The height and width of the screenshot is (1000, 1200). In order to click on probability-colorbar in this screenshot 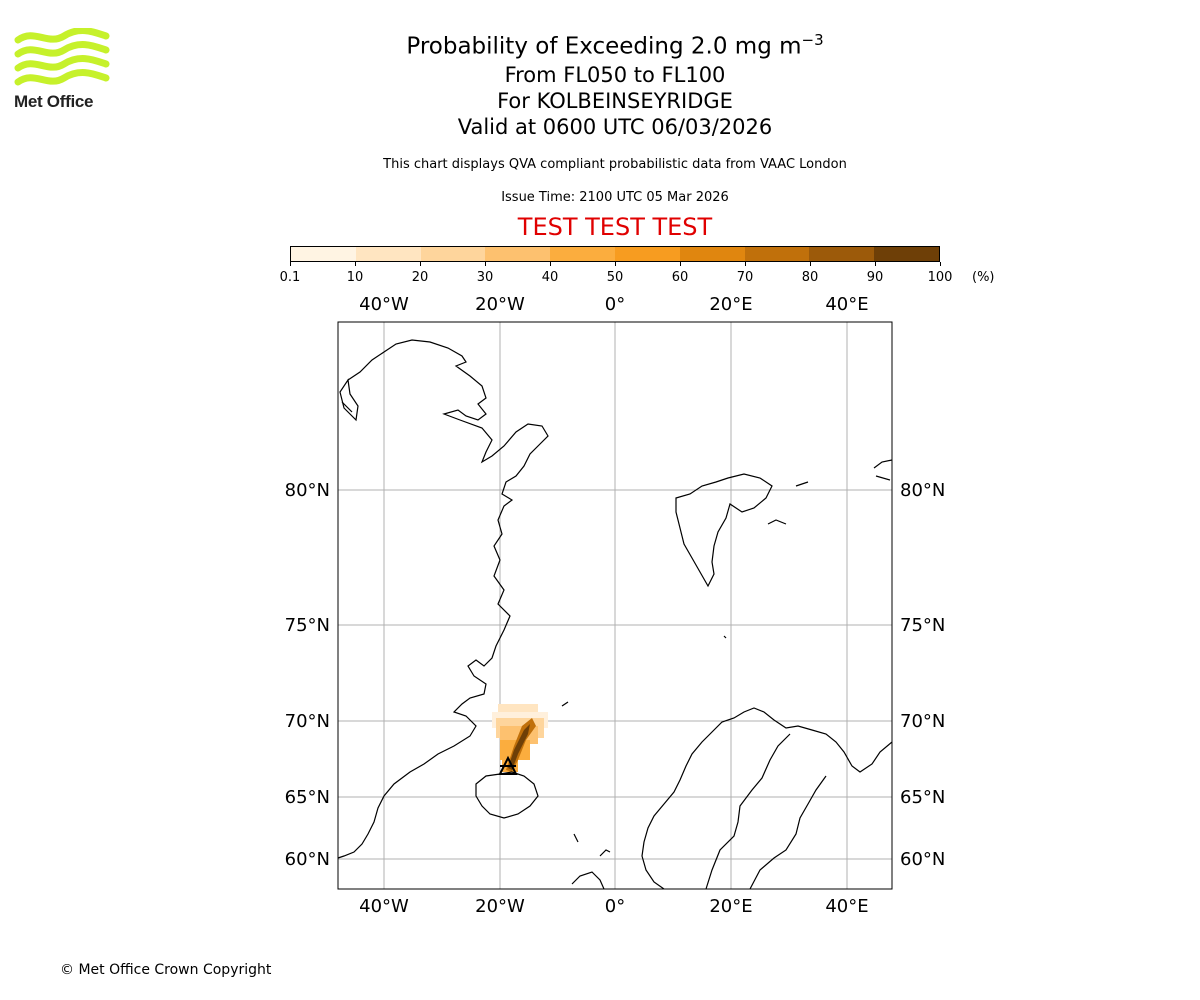, I will do `click(615, 254)`.